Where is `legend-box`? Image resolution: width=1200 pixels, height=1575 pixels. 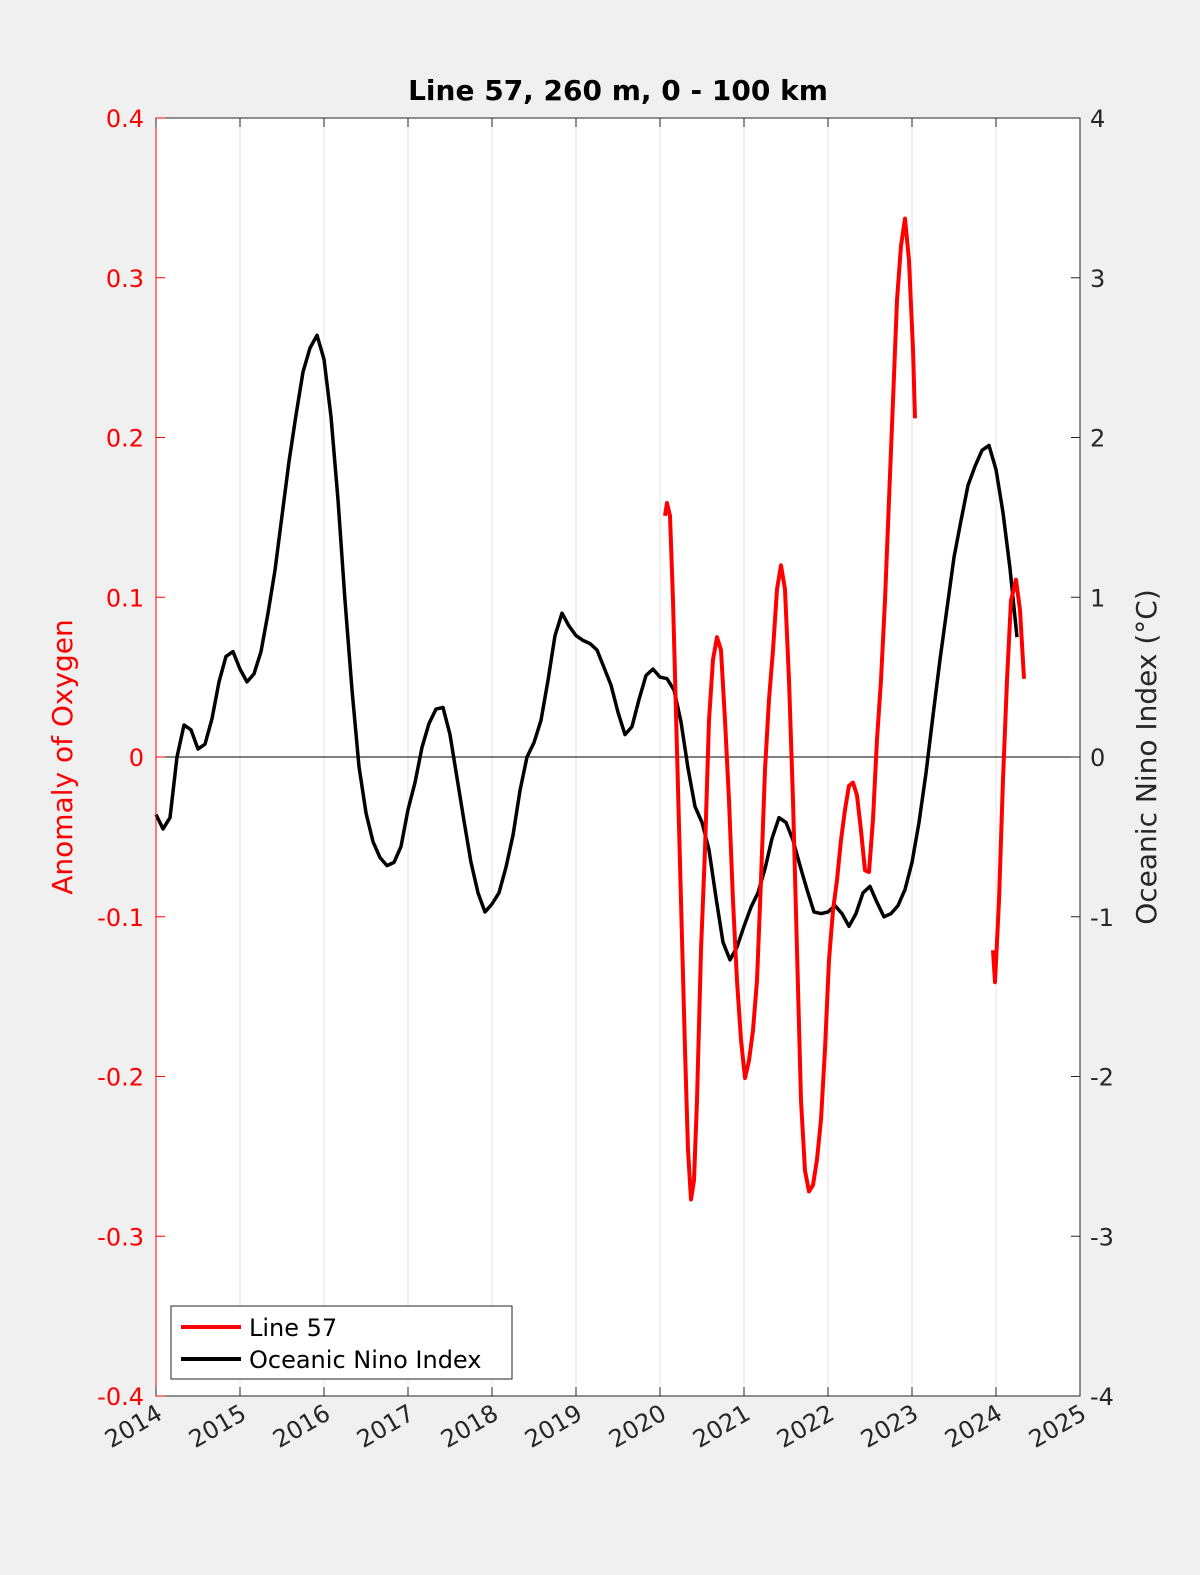 legend-box is located at coordinates (341, 1342).